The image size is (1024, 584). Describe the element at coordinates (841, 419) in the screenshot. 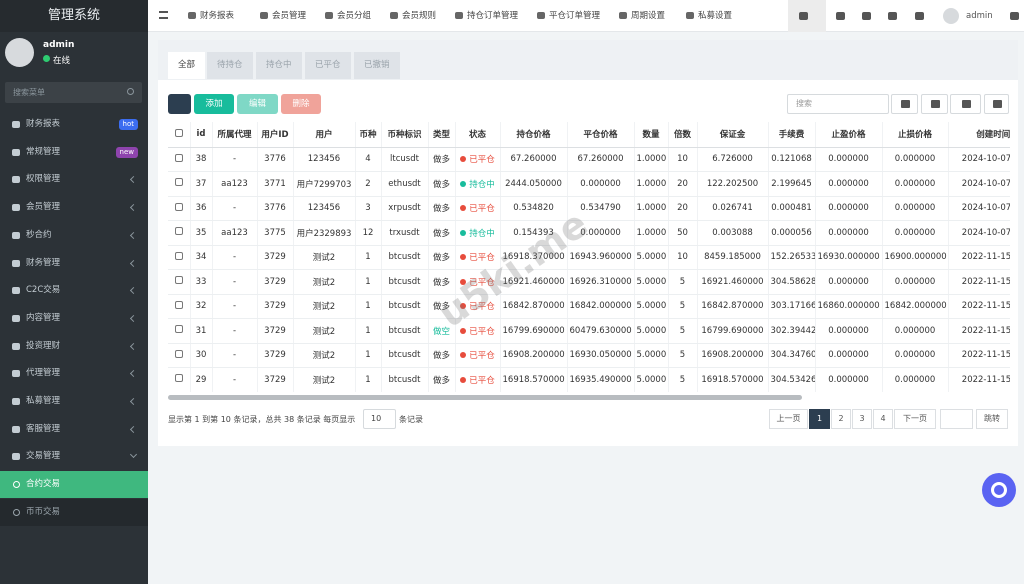

I see `page-button: 2` at that location.